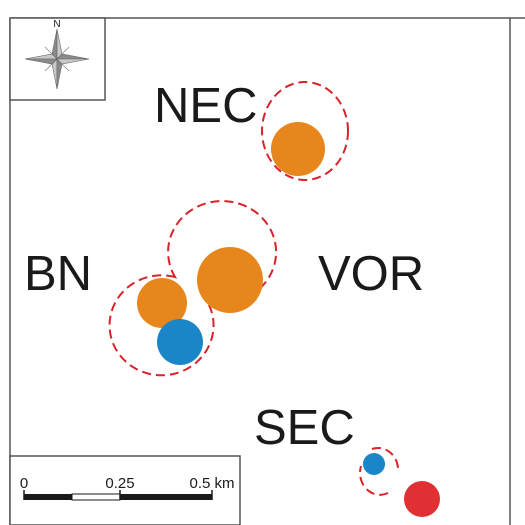  I want to click on marker-sec-blue, so click(374, 464).